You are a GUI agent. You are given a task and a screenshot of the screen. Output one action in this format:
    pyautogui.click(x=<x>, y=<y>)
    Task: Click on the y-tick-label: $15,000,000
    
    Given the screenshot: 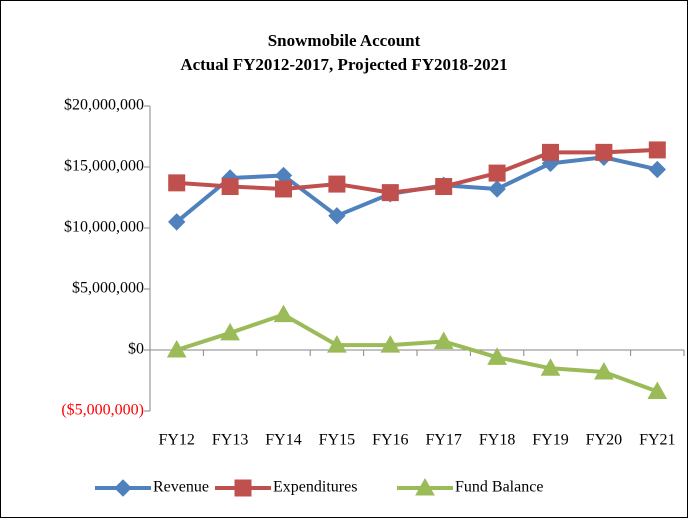 What is the action you would take?
    pyautogui.click(x=104, y=166)
    